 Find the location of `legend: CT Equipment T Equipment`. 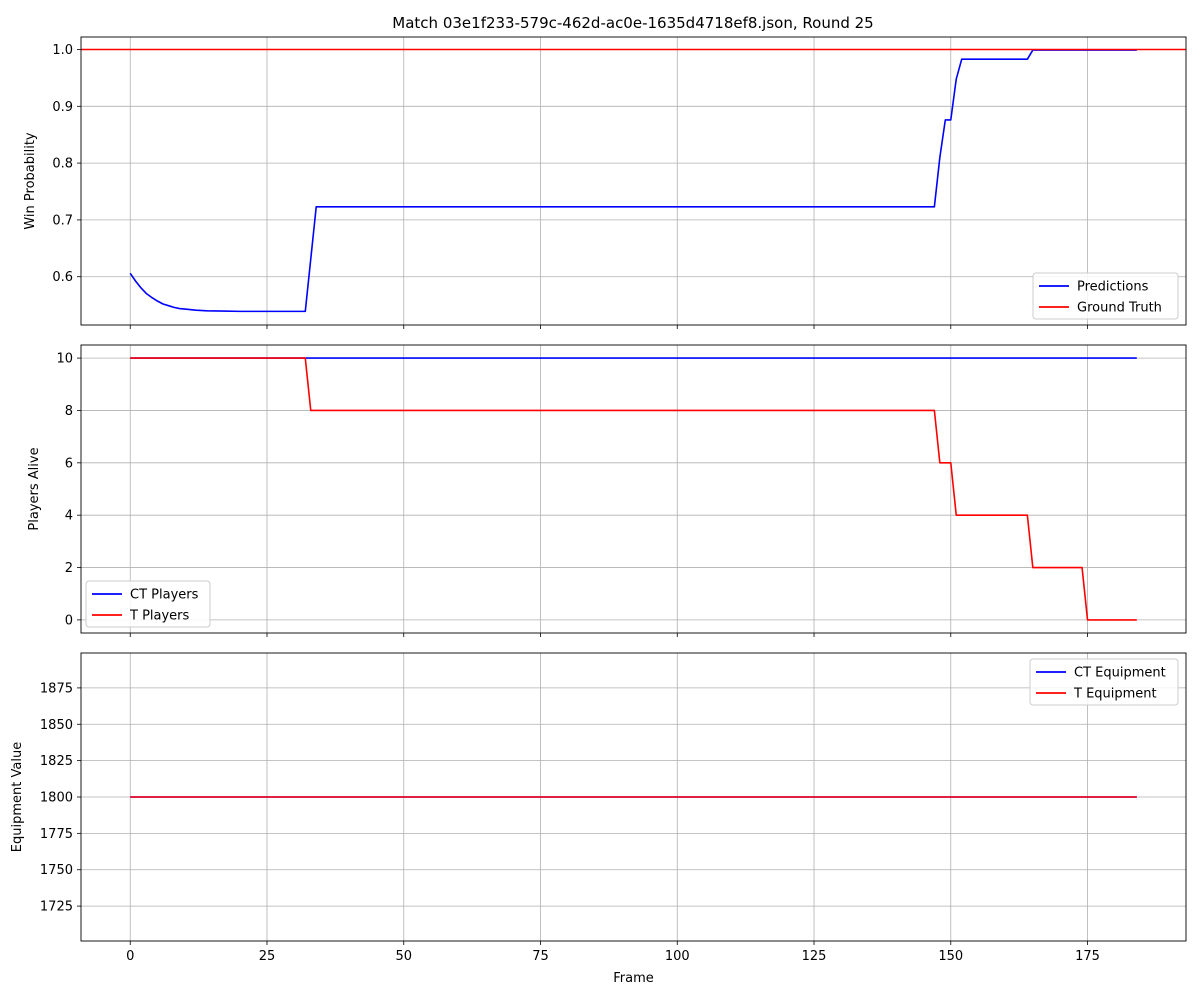

legend: CT Equipment T Equipment is located at coordinates (1104, 682).